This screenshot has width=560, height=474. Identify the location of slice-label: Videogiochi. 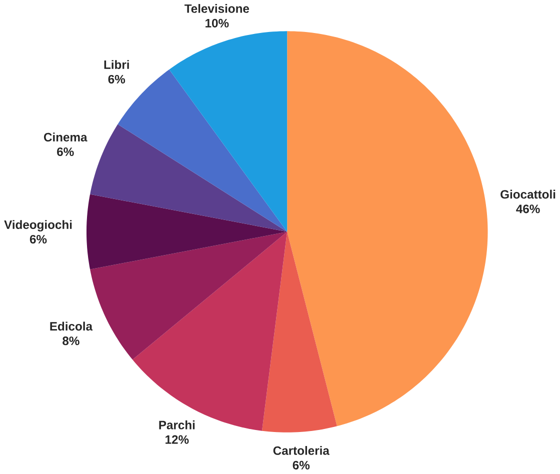
(38, 226).